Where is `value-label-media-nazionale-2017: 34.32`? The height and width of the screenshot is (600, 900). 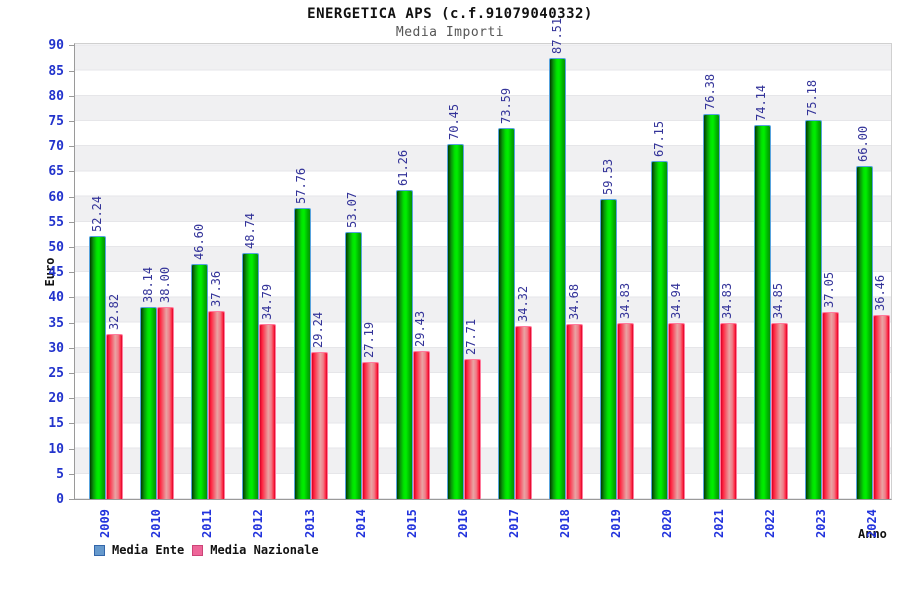
value-label-media-nazionale-2017: 34.32 is located at coordinates (522, 304).